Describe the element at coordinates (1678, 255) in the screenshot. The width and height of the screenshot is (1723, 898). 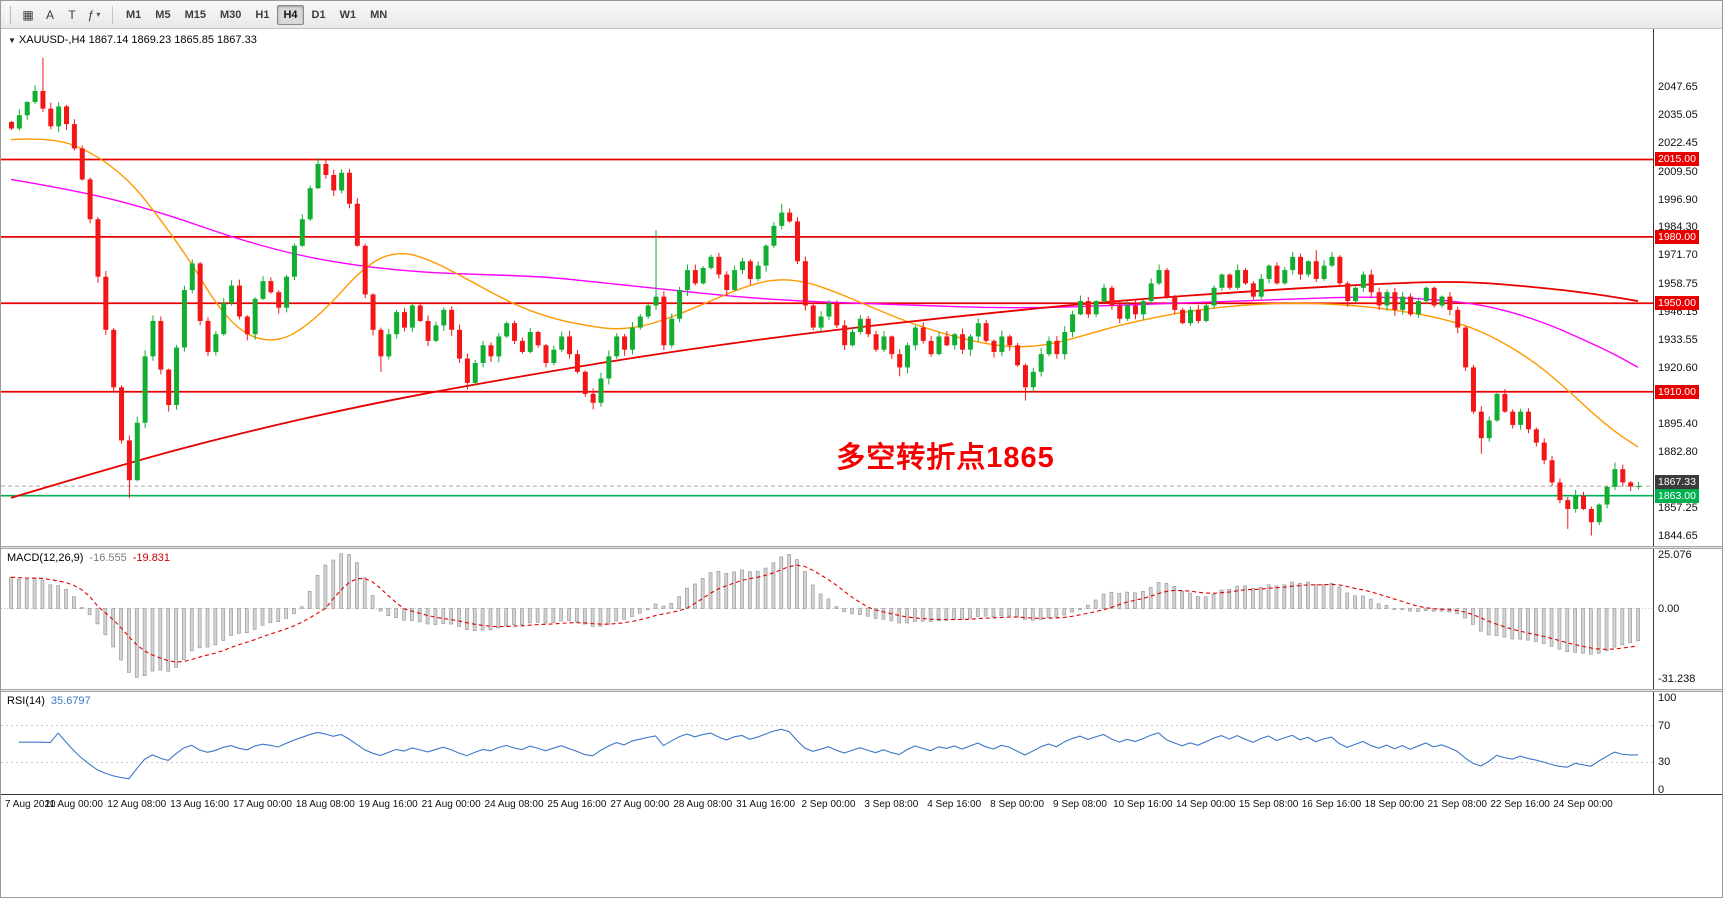
I see `price-tick-label: 1971.70` at that location.